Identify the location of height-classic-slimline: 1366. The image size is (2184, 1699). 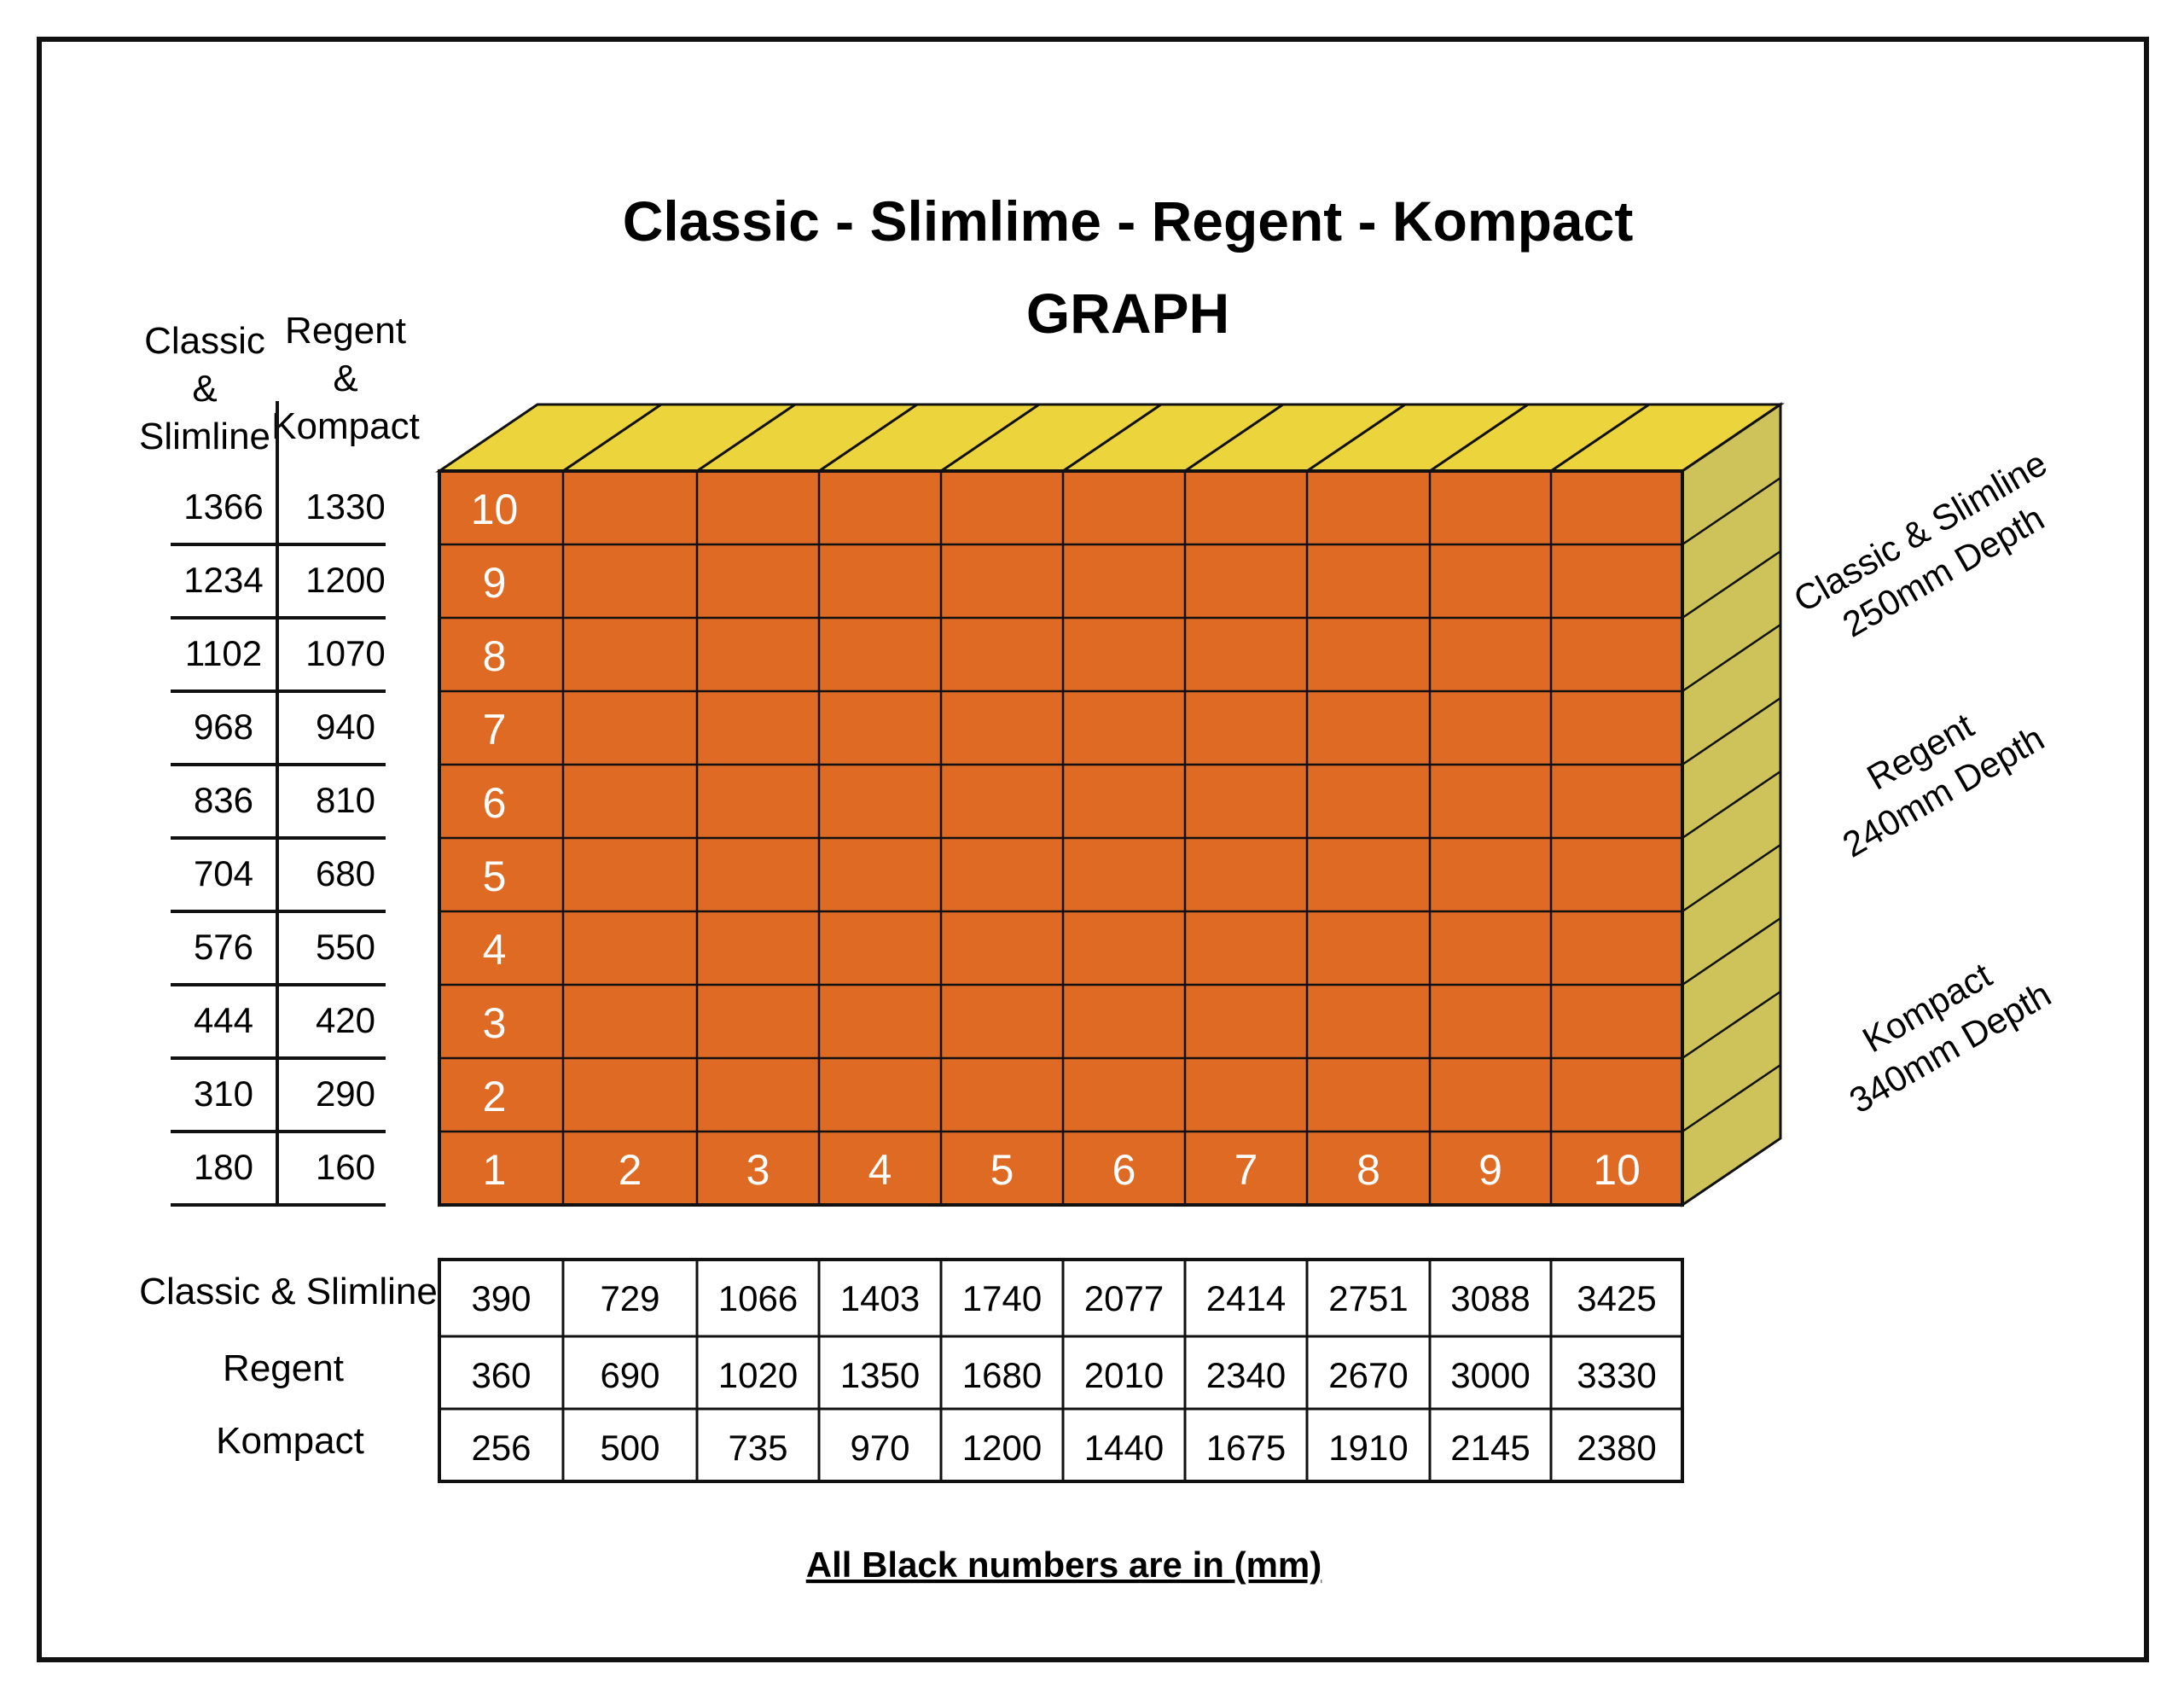
(223, 506).